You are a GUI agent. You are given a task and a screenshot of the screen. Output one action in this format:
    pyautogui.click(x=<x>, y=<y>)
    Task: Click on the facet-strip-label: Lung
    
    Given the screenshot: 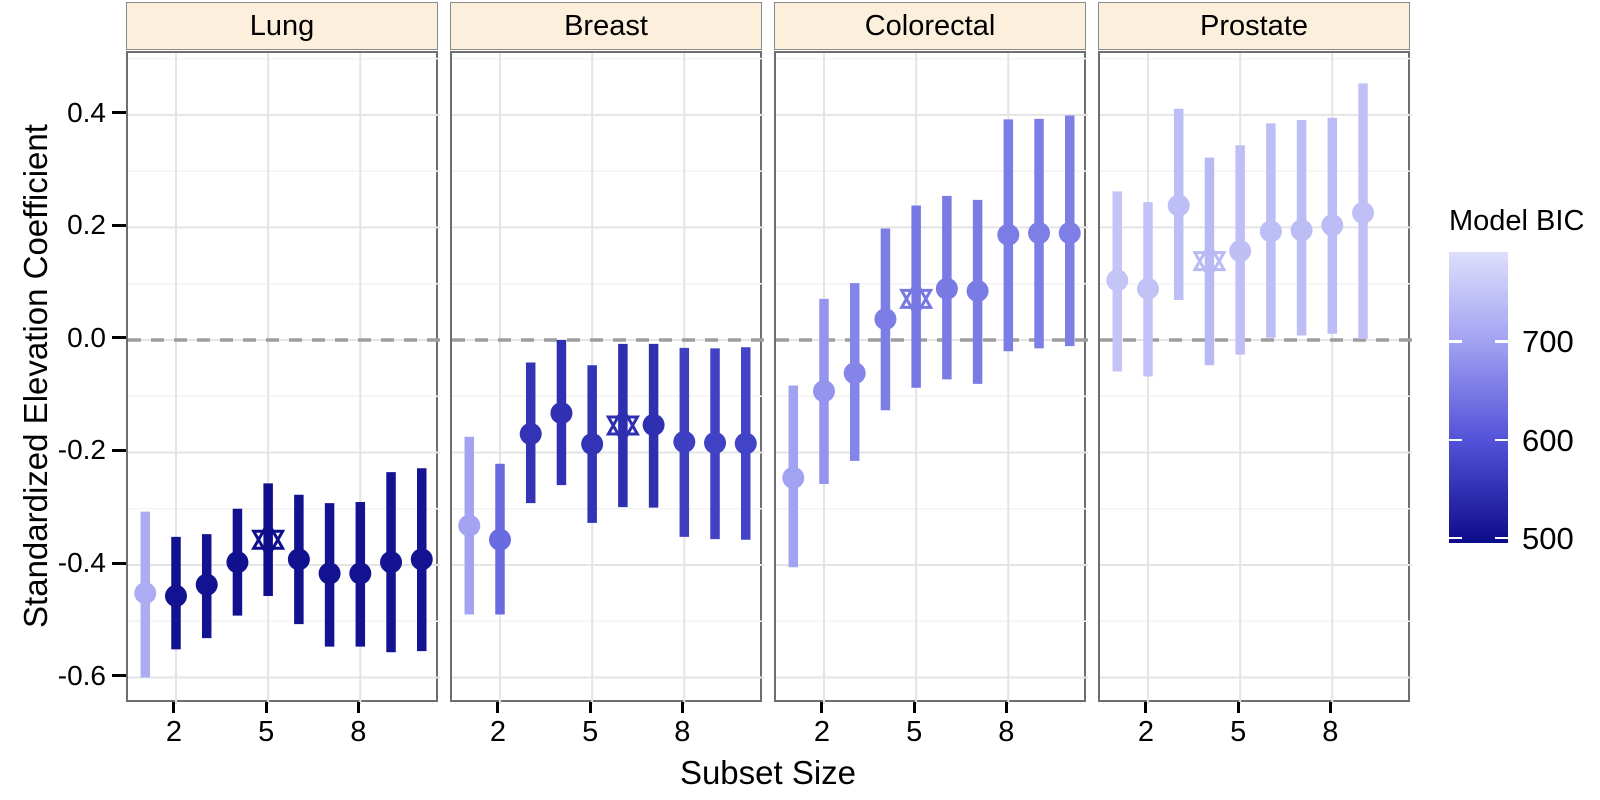 What is the action you would take?
    pyautogui.click(x=282, y=25)
    